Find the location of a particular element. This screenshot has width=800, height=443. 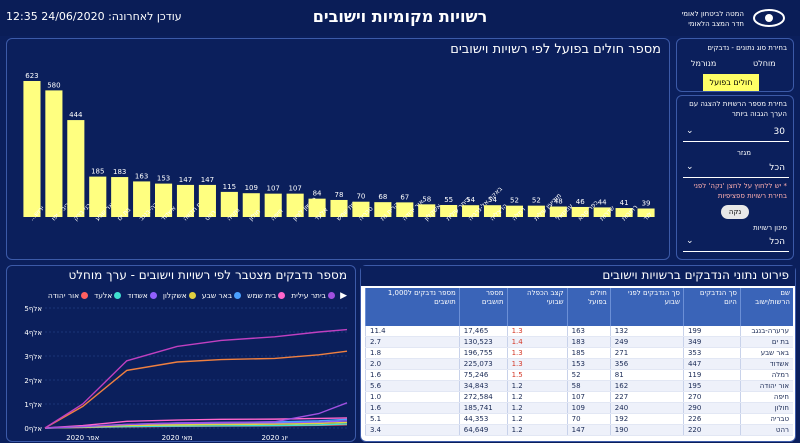

table-row: באר שבע 353 271 185 1.3 196,755 1.8 is located at coordinates (579, 353).